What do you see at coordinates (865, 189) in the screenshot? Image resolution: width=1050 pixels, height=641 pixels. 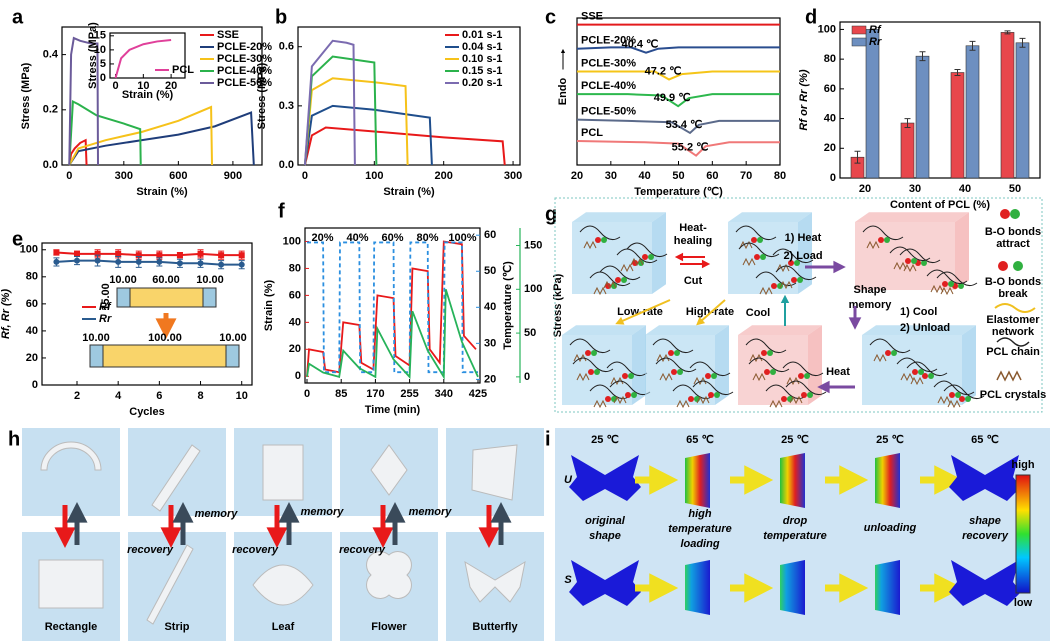 I see `x-tick-label: 20` at bounding box center [865, 189].